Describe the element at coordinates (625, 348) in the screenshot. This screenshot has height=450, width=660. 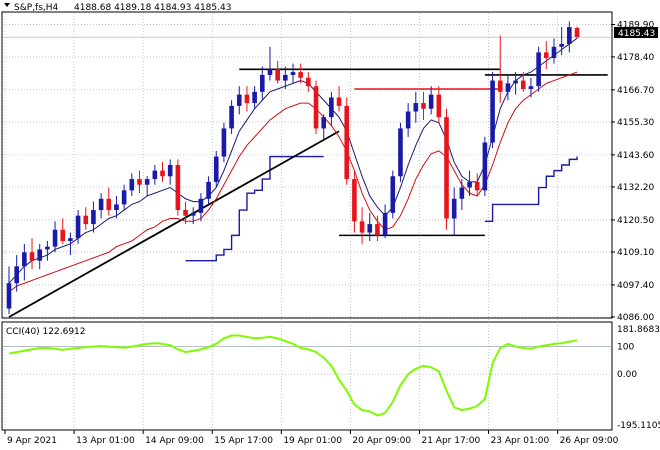
I see `cci-level-label: 100` at that location.